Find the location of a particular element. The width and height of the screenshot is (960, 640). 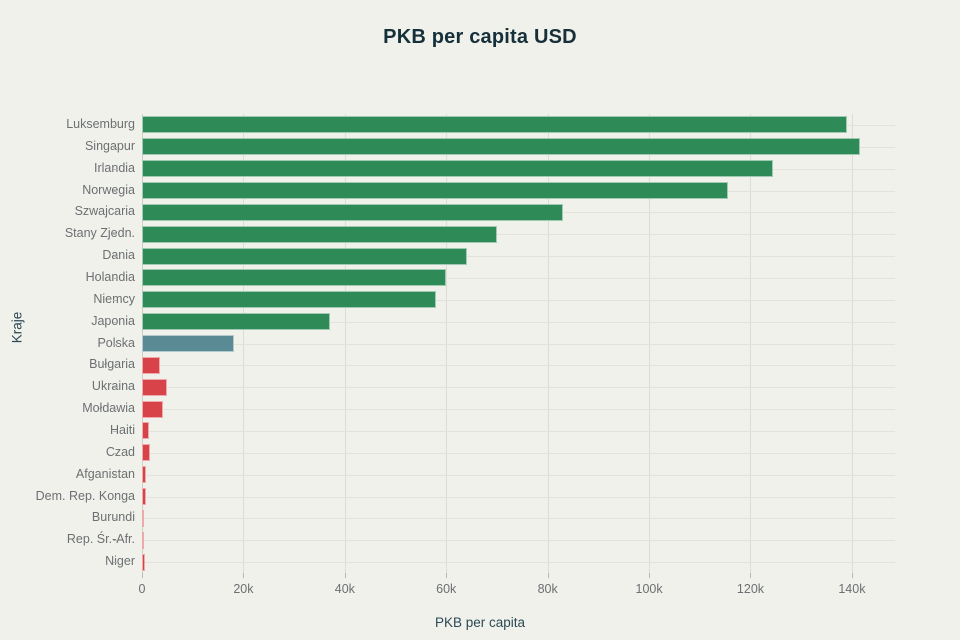

y-tick-label: Szwajcaria is located at coordinates (104, 211).